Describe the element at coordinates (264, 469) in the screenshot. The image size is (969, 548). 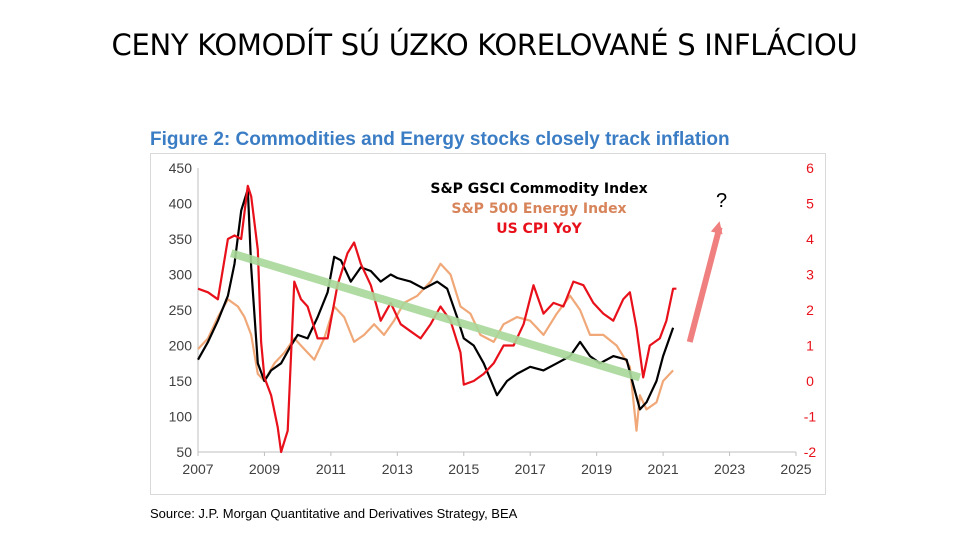
I see `x-tick-label: 2009` at that location.